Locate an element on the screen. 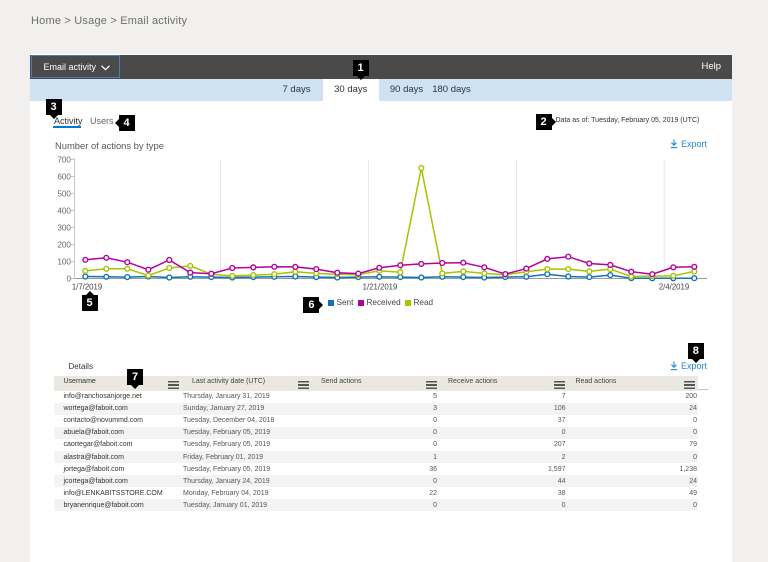  svg-text: 700 is located at coordinates (64, 159).